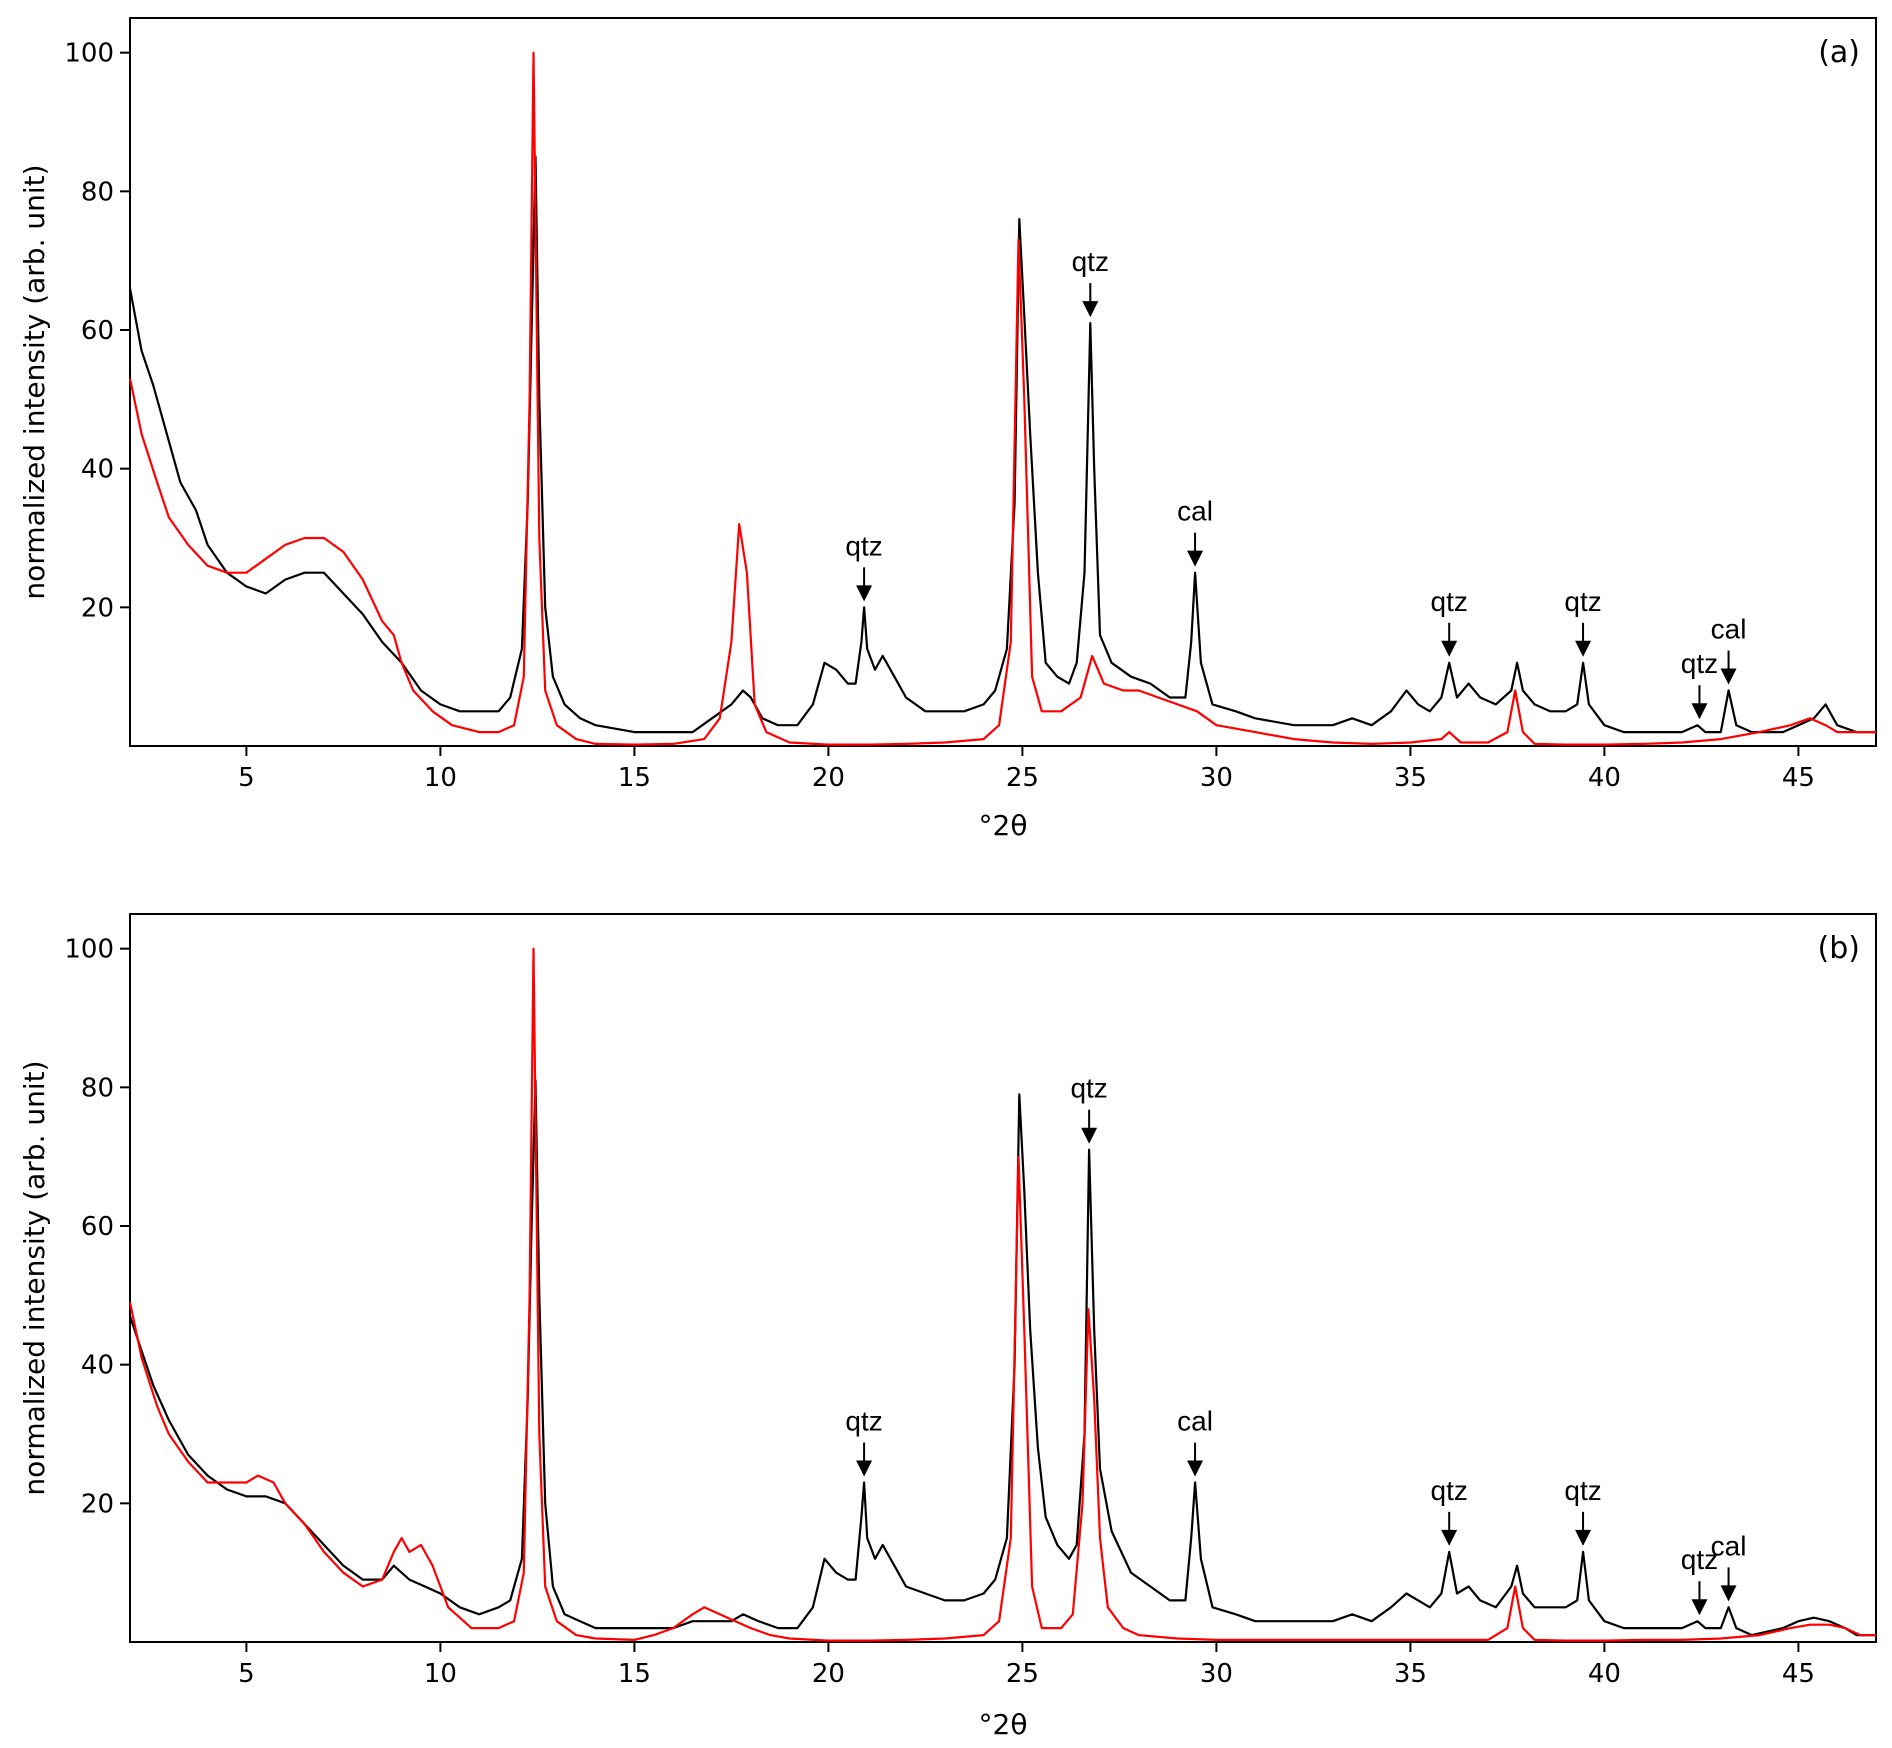  I want to click on panel-label: (b), so click(1839, 948).